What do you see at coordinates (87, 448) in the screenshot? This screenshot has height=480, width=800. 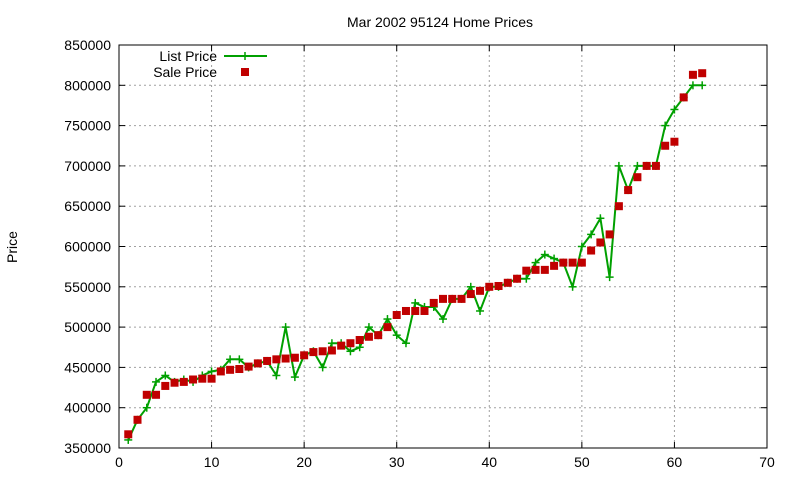 I see `y-tick-label: 350000` at bounding box center [87, 448].